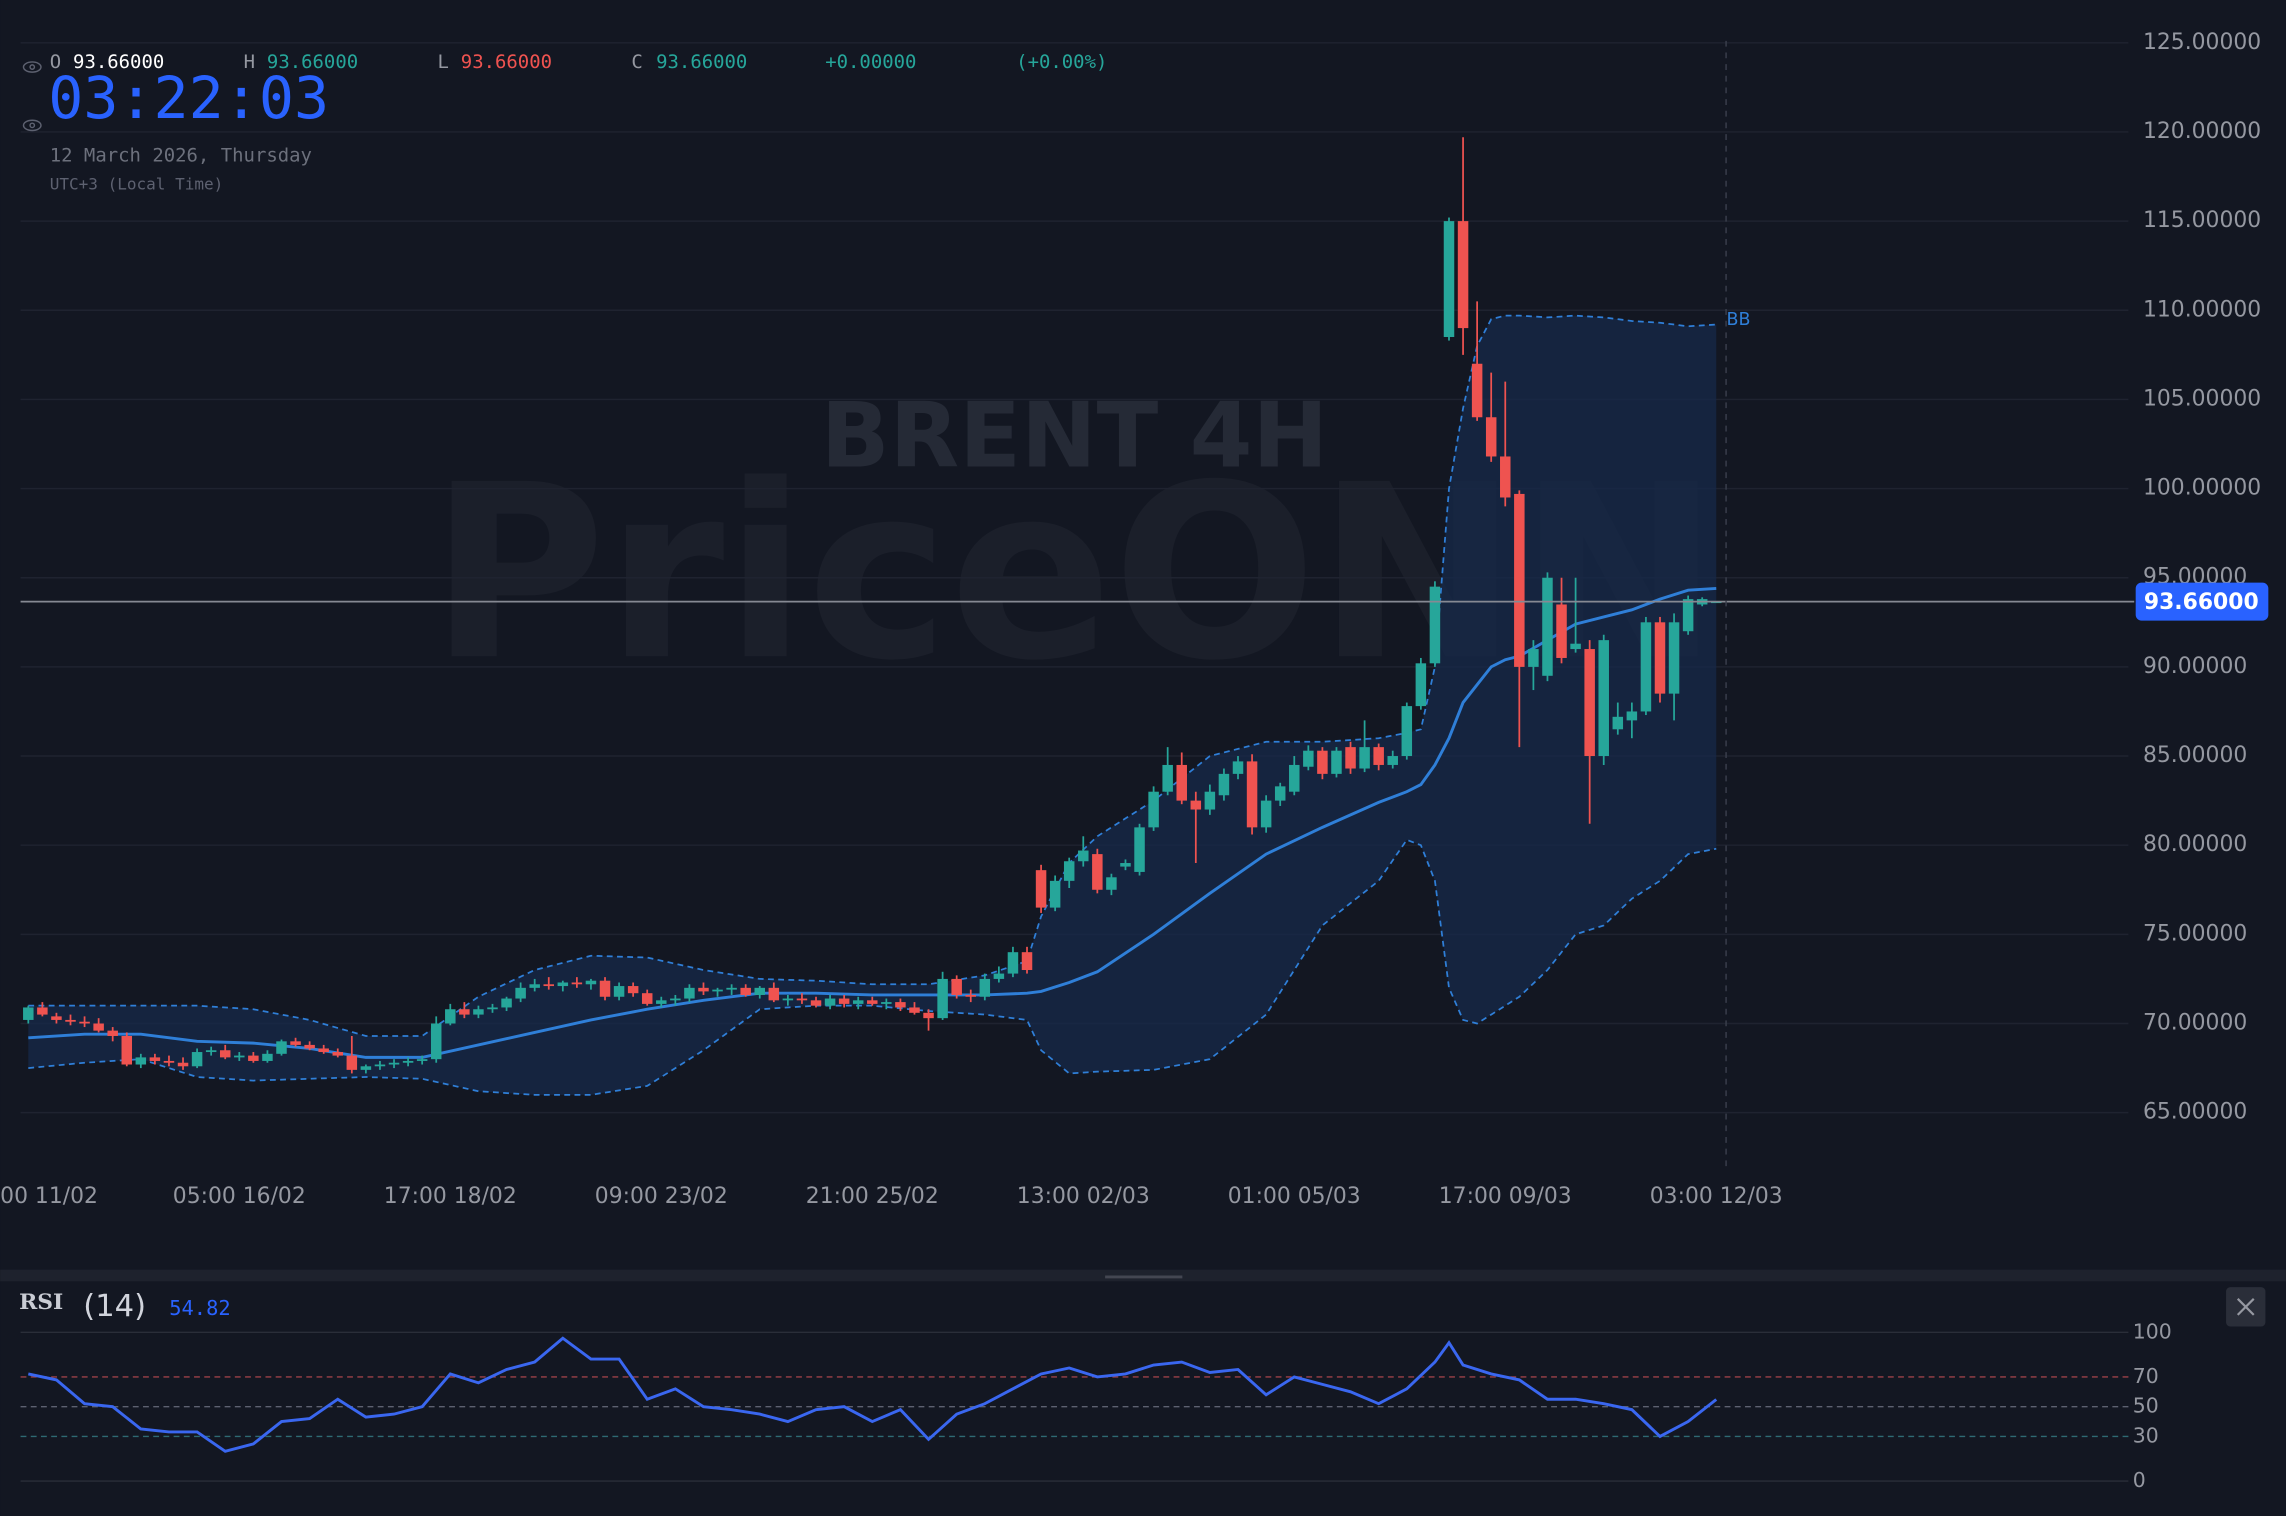  What do you see at coordinates (450, 1196) in the screenshot?
I see `x-tick-label: 17:00 18/02` at bounding box center [450, 1196].